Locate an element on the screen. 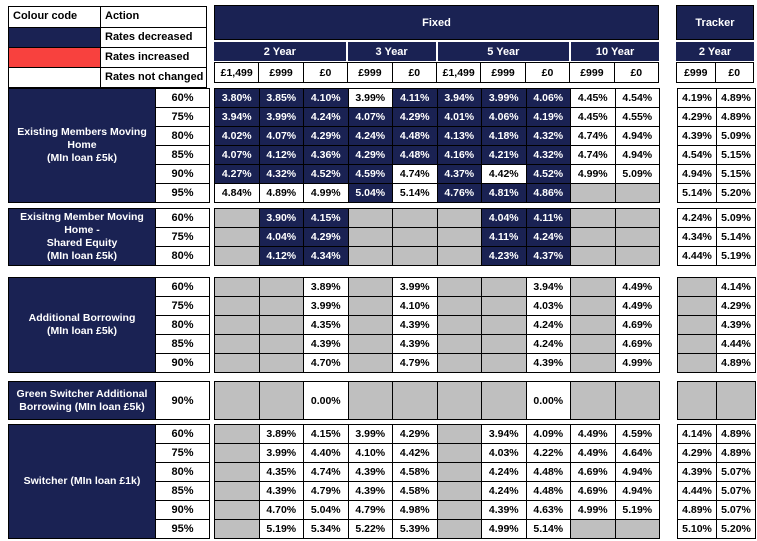 This screenshot has height=541, width=757. rate-cell: 5.09% is located at coordinates (736, 136).